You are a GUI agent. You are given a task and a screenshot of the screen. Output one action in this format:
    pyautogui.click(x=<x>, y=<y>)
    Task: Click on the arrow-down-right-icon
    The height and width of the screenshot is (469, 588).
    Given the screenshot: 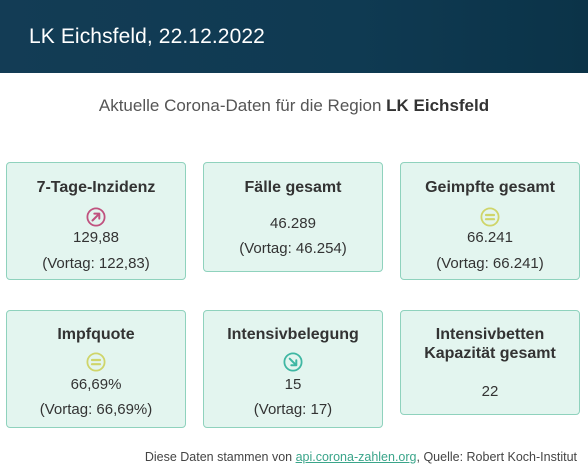 What is the action you would take?
    pyautogui.click(x=293, y=362)
    